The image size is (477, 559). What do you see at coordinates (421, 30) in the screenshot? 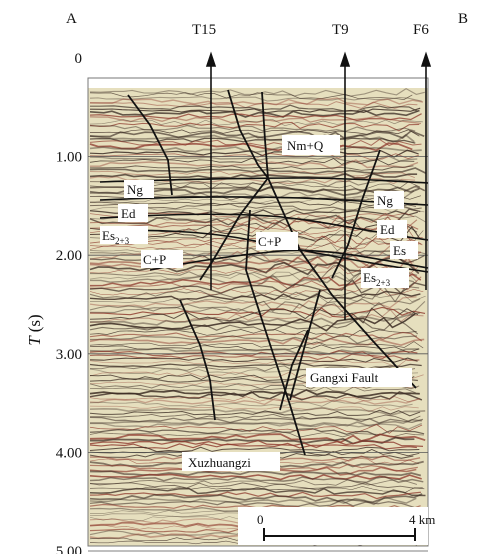
I see `well-name-f6: F6` at bounding box center [421, 30].